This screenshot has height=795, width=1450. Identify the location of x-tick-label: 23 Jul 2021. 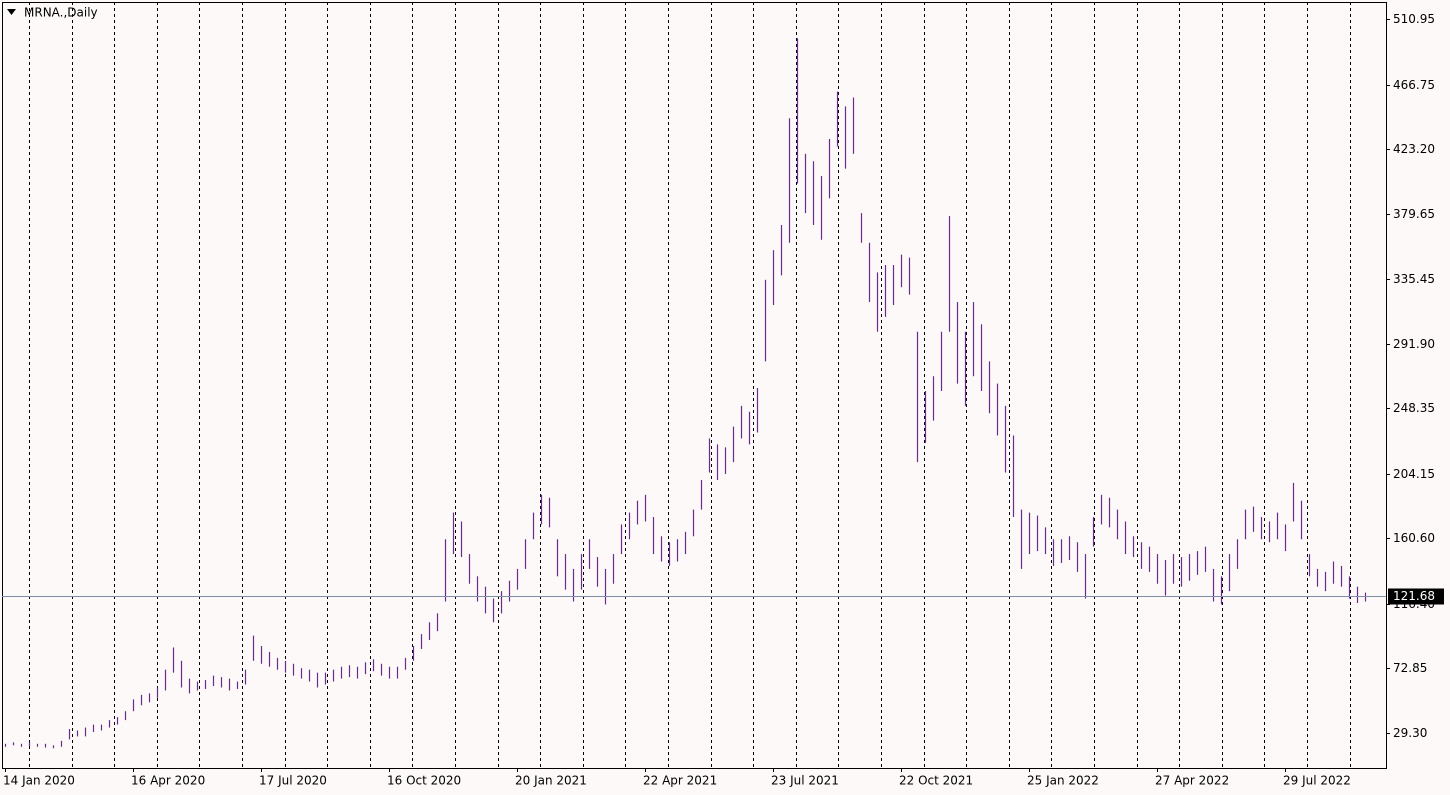
(805, 781).